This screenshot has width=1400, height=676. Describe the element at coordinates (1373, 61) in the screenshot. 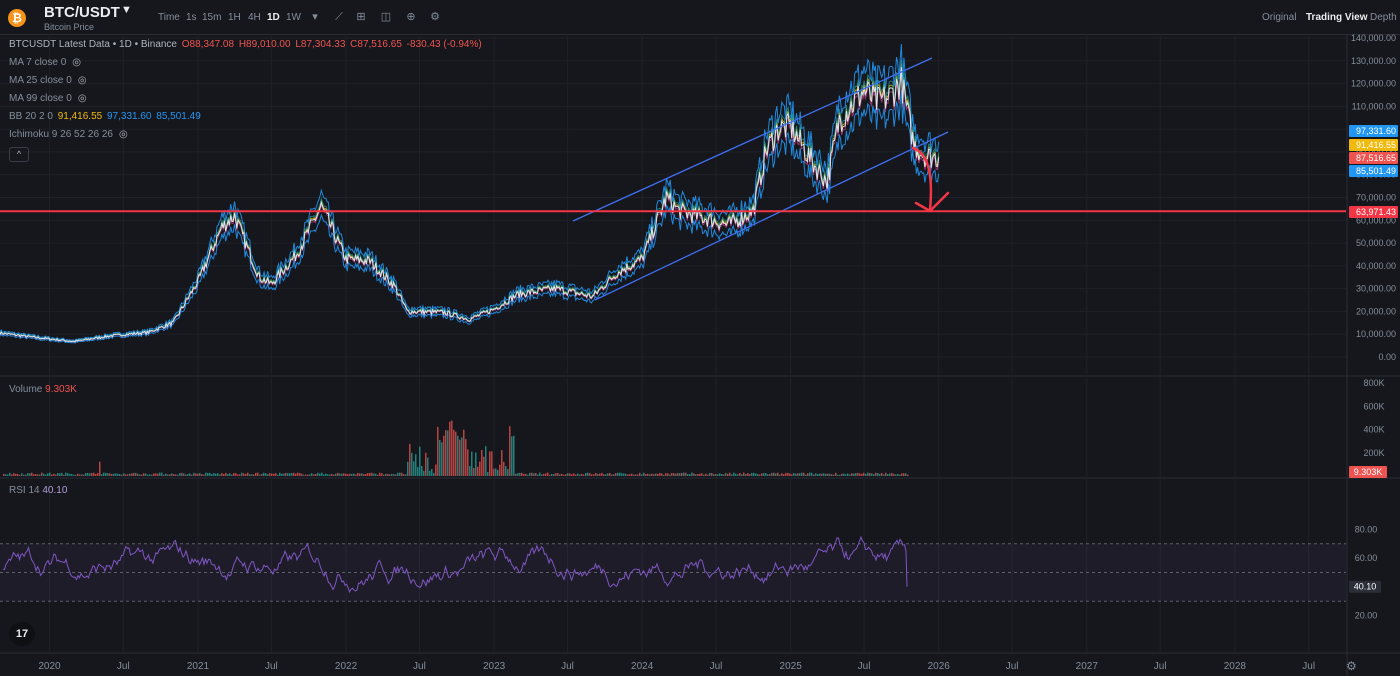

I see `price-tick-label: 130,000.00` at that location.